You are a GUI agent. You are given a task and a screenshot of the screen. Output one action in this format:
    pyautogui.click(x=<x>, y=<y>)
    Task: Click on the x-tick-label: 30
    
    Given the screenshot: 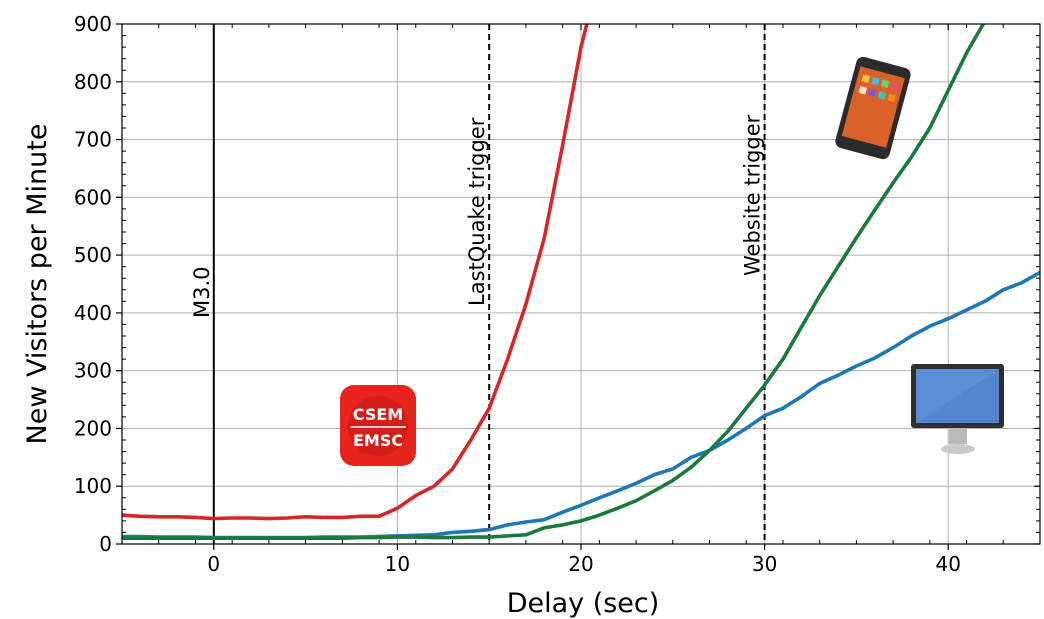 What is the action you would take?
    pyautogui.click(x=764, y=564)
    